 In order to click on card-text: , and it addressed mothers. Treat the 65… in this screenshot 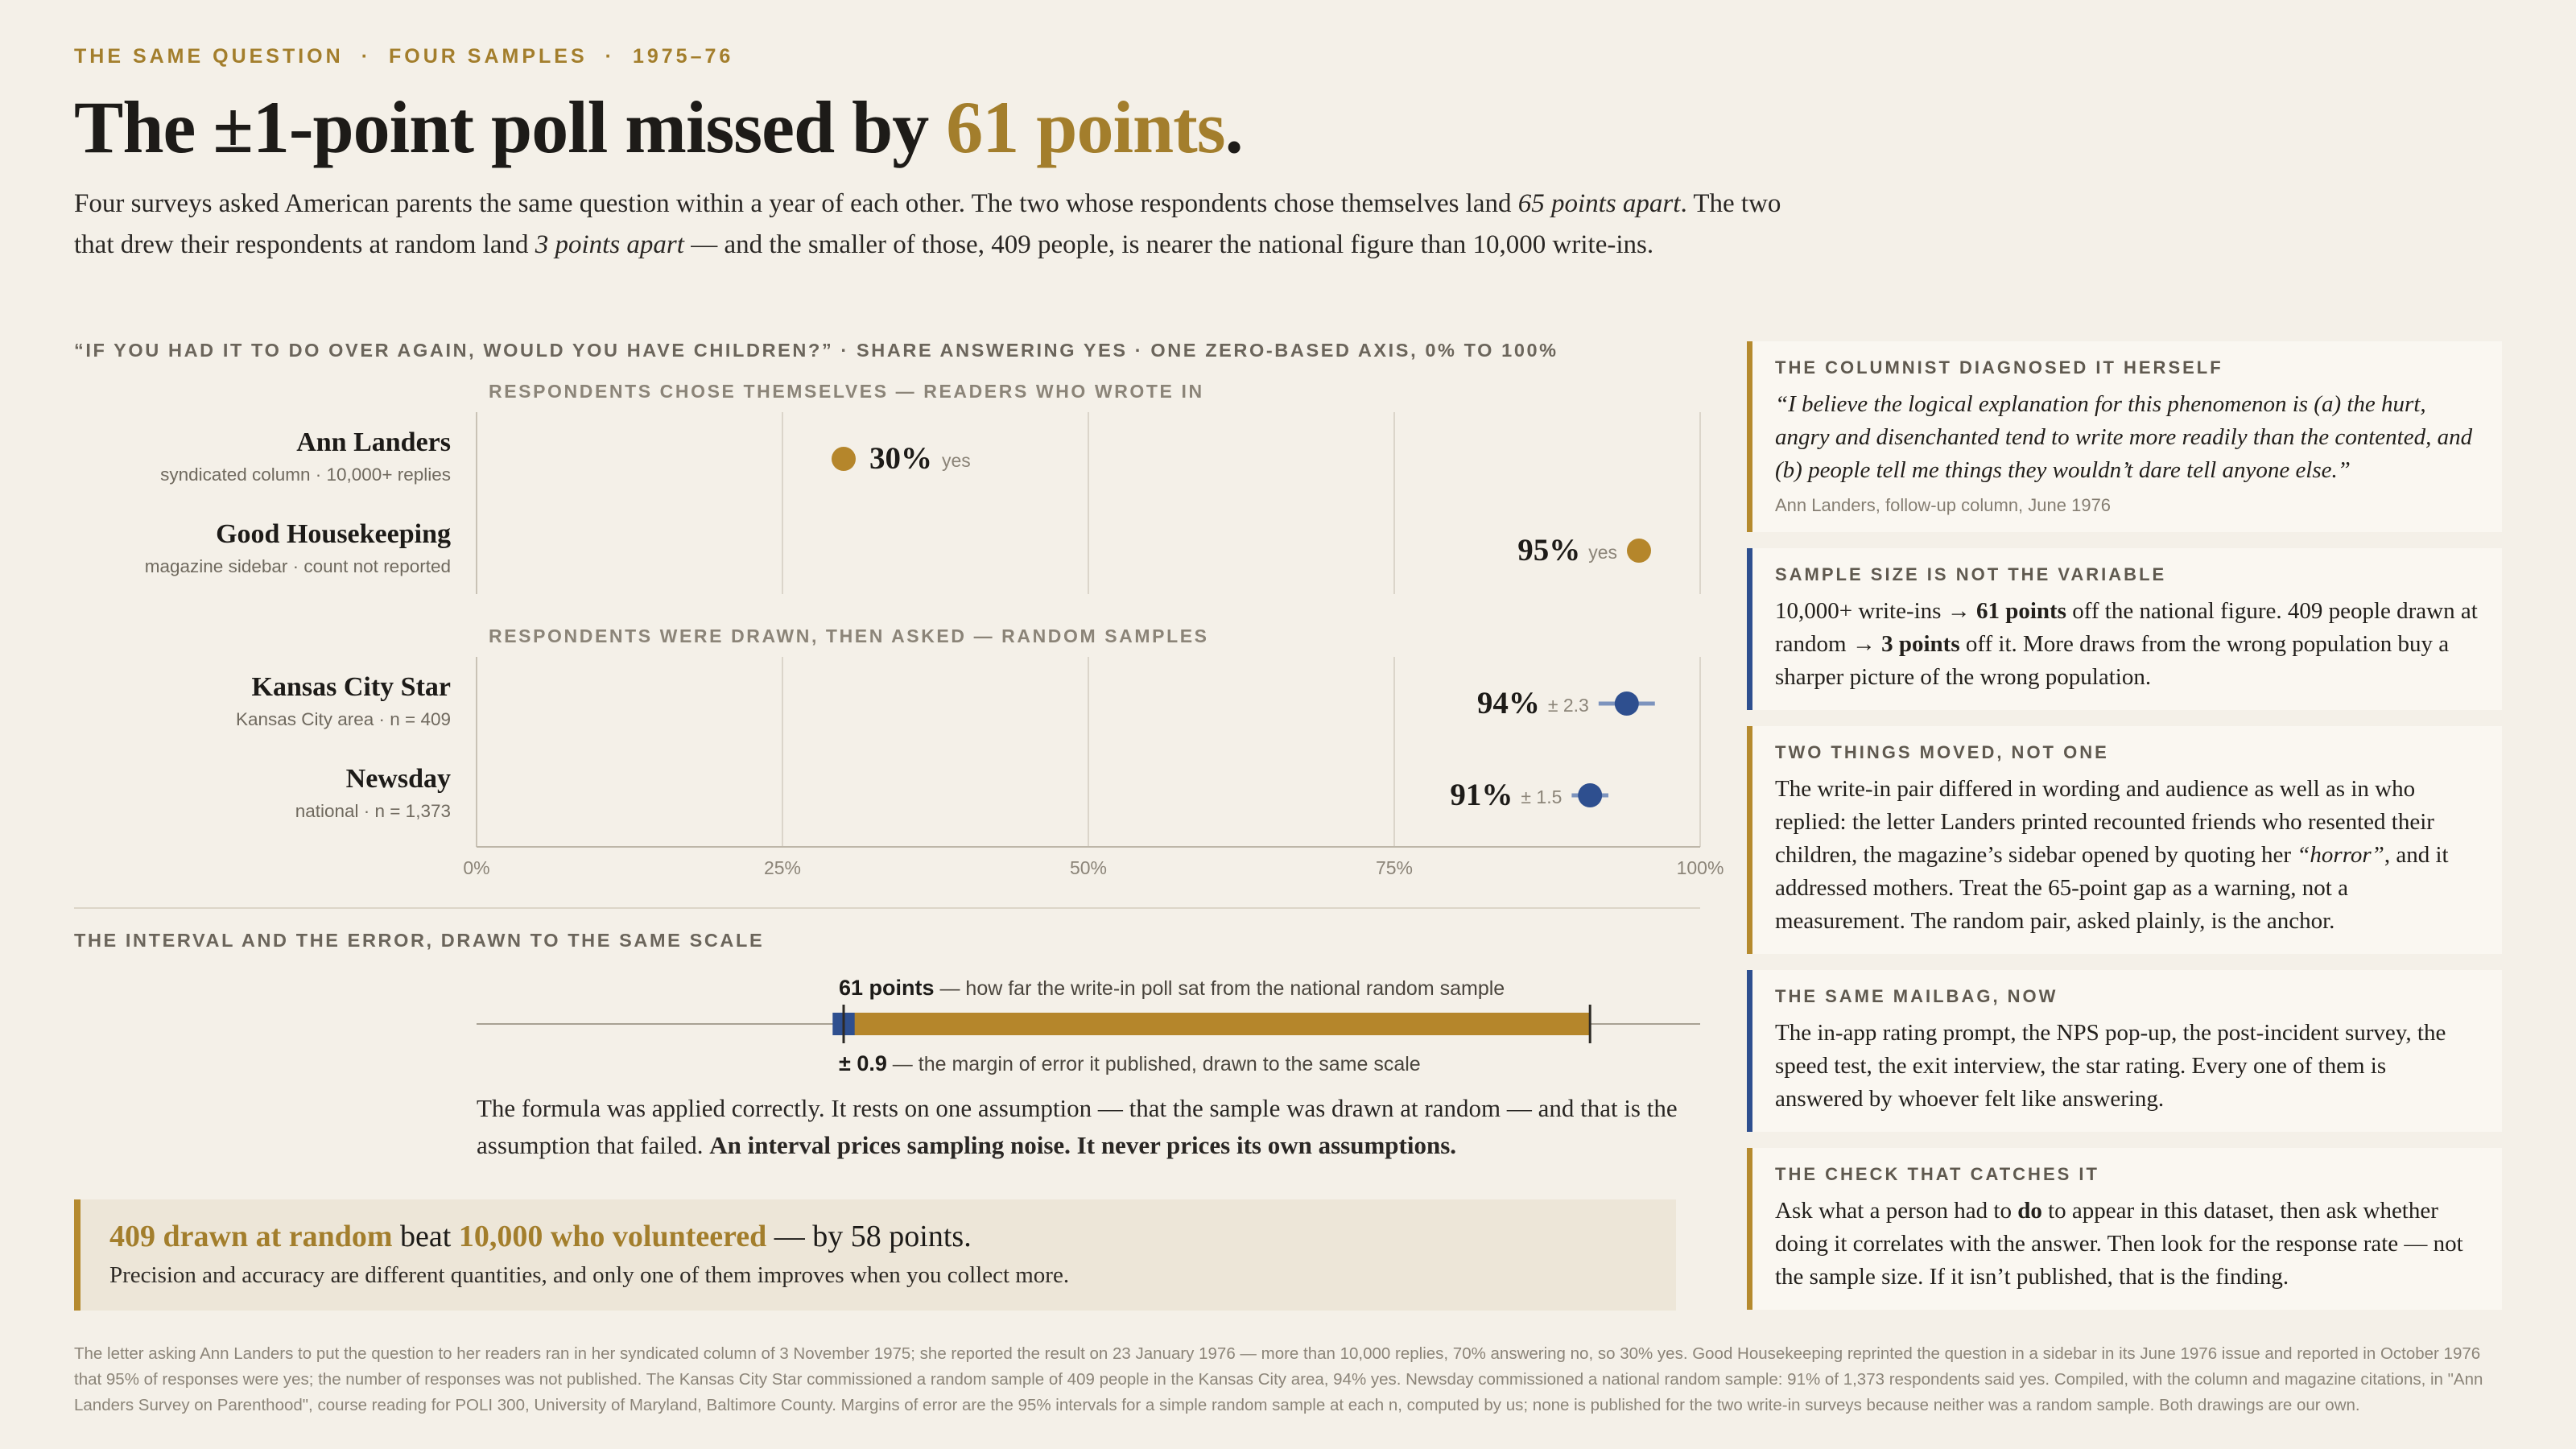, I will do `click(2112, 888)`.